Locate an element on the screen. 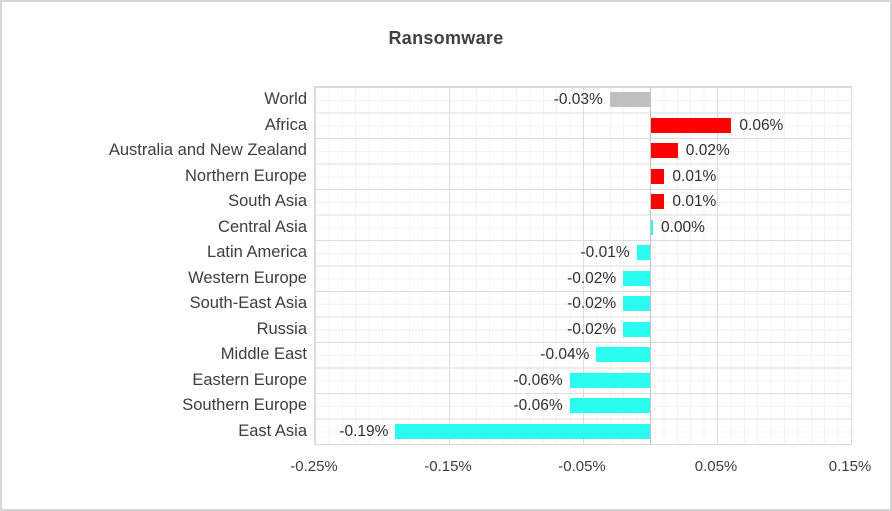 Image resolution: width=892 pixels, height=511 pixels. x-tick-label: -0.15% is located at coordinates (448, 466).